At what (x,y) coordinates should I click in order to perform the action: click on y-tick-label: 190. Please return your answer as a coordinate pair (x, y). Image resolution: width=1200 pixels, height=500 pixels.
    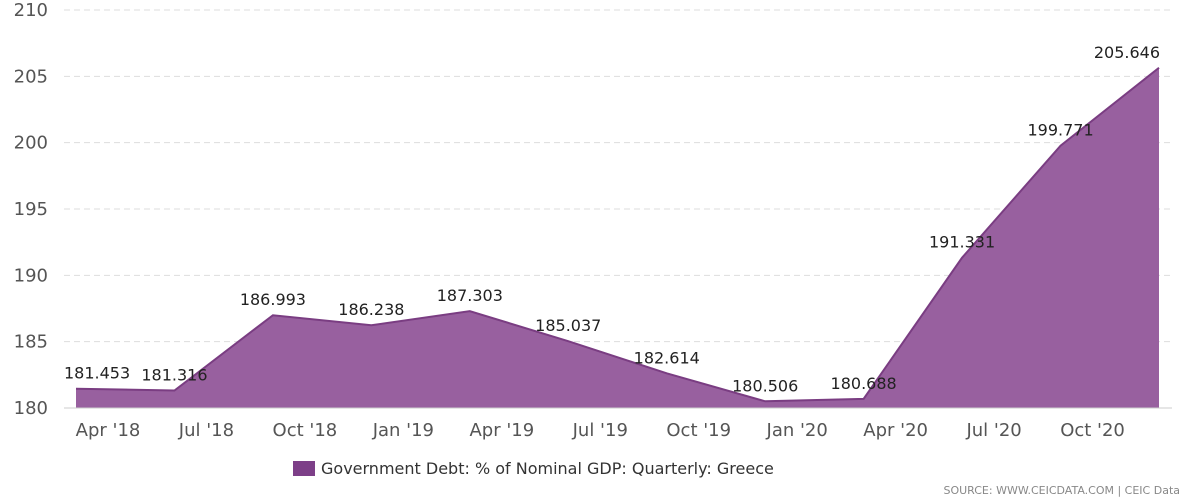
    Looking at the image, I should click on (31, 275).